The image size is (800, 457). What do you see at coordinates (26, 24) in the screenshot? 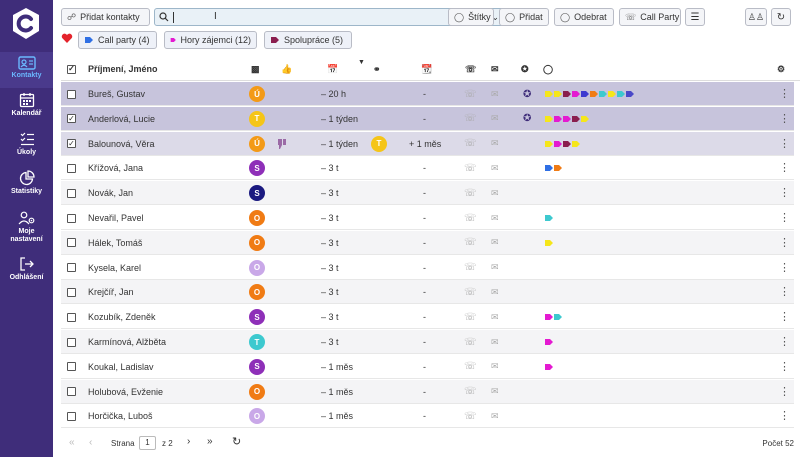
I see `app-logo` at bounding box center [26, 24].